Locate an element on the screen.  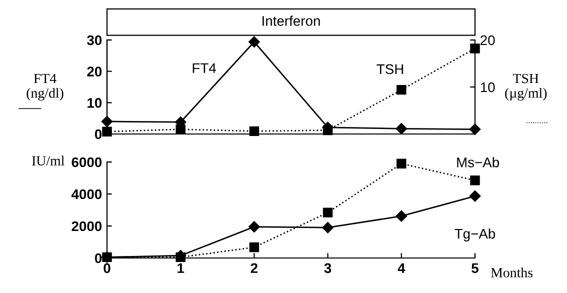
y-tick-label: 20 is located at coordinates (94, 71).